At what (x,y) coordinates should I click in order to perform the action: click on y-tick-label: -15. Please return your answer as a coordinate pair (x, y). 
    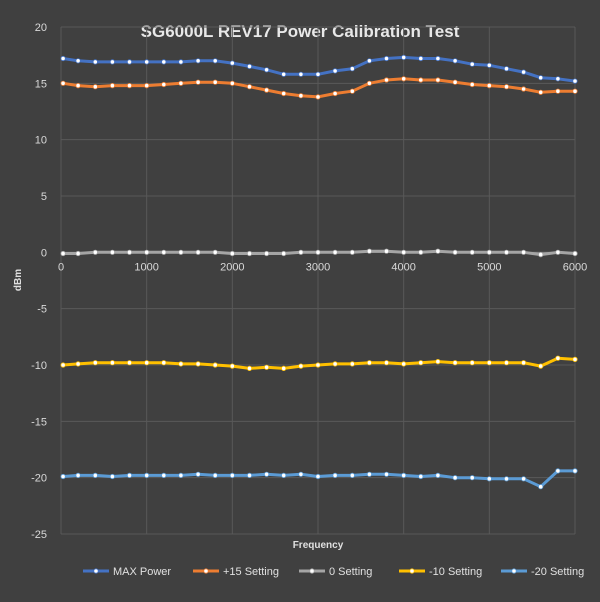
    Looking at the image, I should click on (39, 422).